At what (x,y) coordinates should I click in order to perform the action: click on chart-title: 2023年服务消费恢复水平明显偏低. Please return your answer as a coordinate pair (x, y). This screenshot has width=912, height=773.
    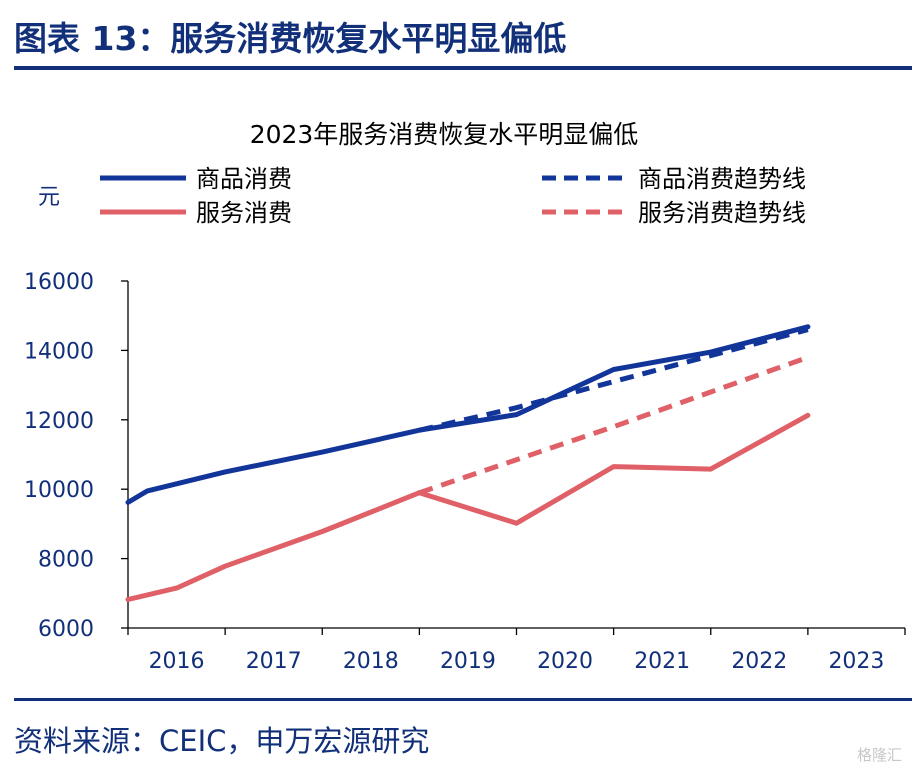
    Looking at the image, I should click on (444, 134).